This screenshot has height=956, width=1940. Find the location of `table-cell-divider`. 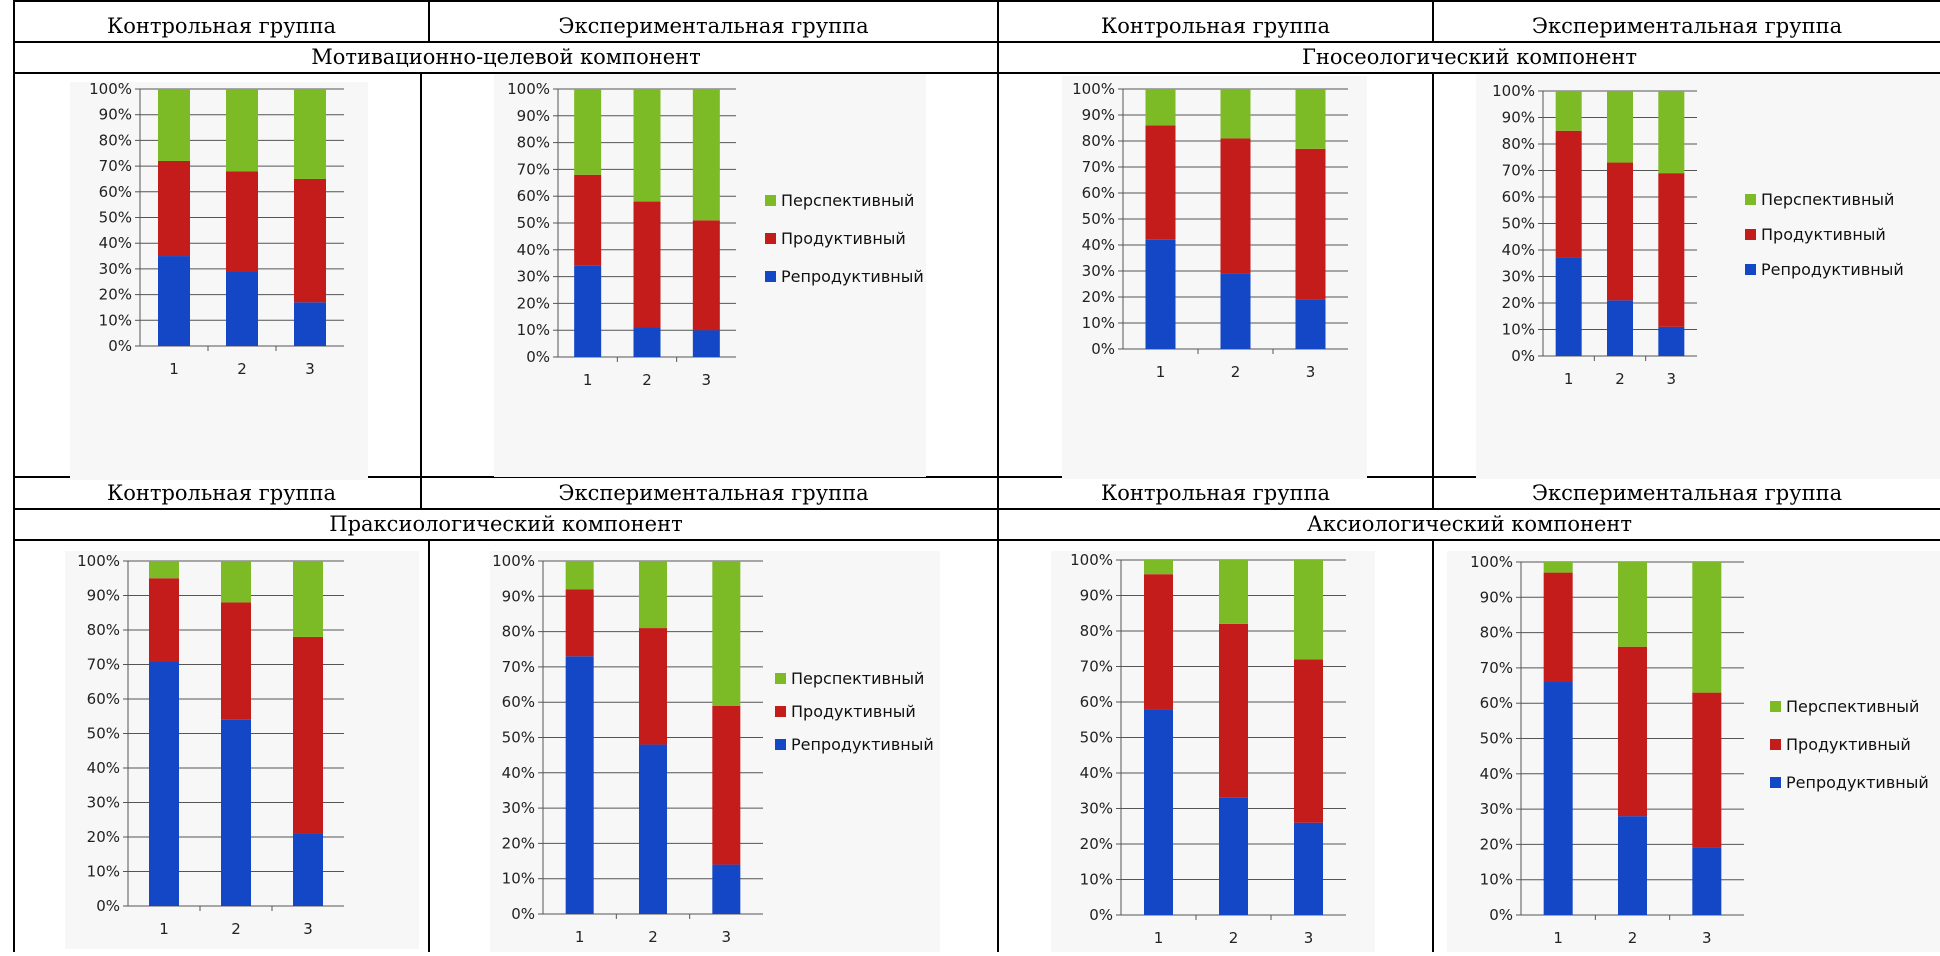

table-cell-divider is located at coordinates (1433, 290).